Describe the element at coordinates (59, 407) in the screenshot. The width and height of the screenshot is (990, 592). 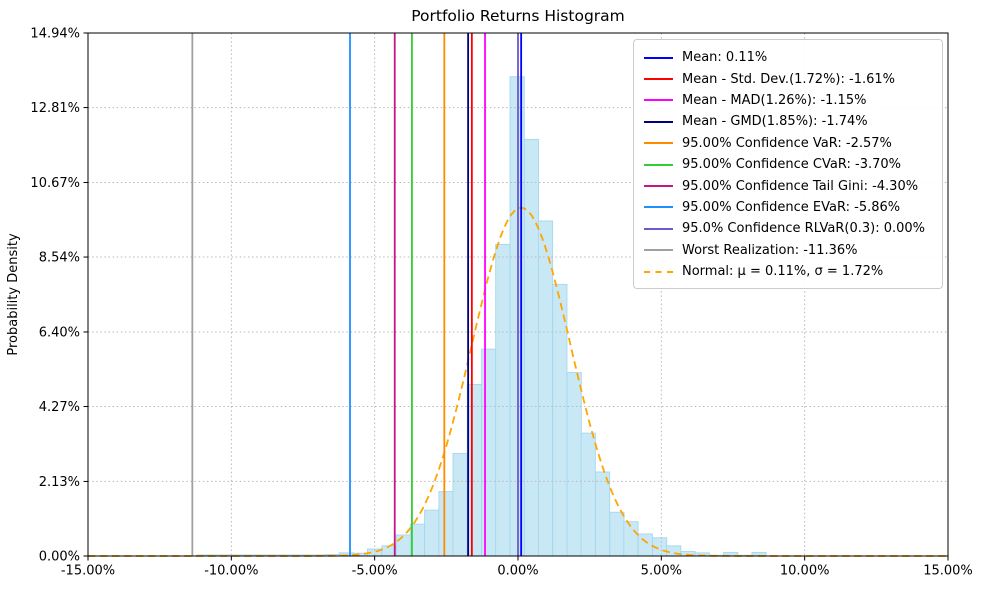
I see `y-tick-label: 4.27%` at that location.